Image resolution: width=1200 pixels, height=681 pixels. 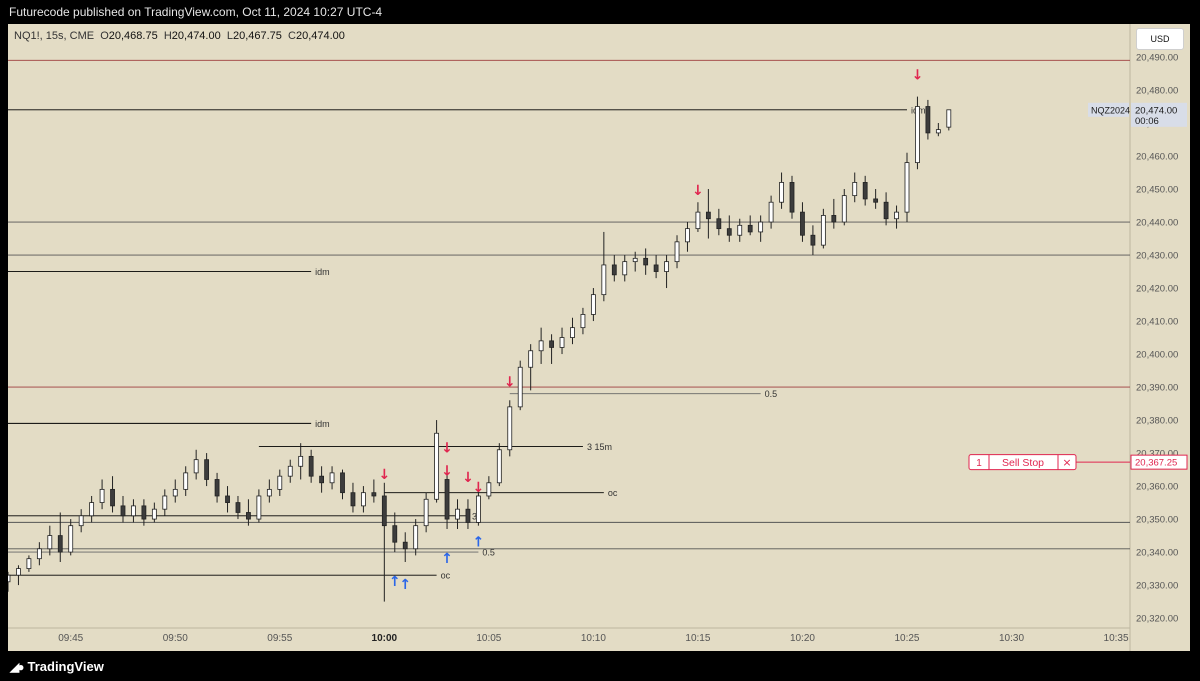 What do you see at coordinates (1156, 110) in the screenshot?
I see `last-price-label: 20,474.00` at bounding box center [1156, 110].